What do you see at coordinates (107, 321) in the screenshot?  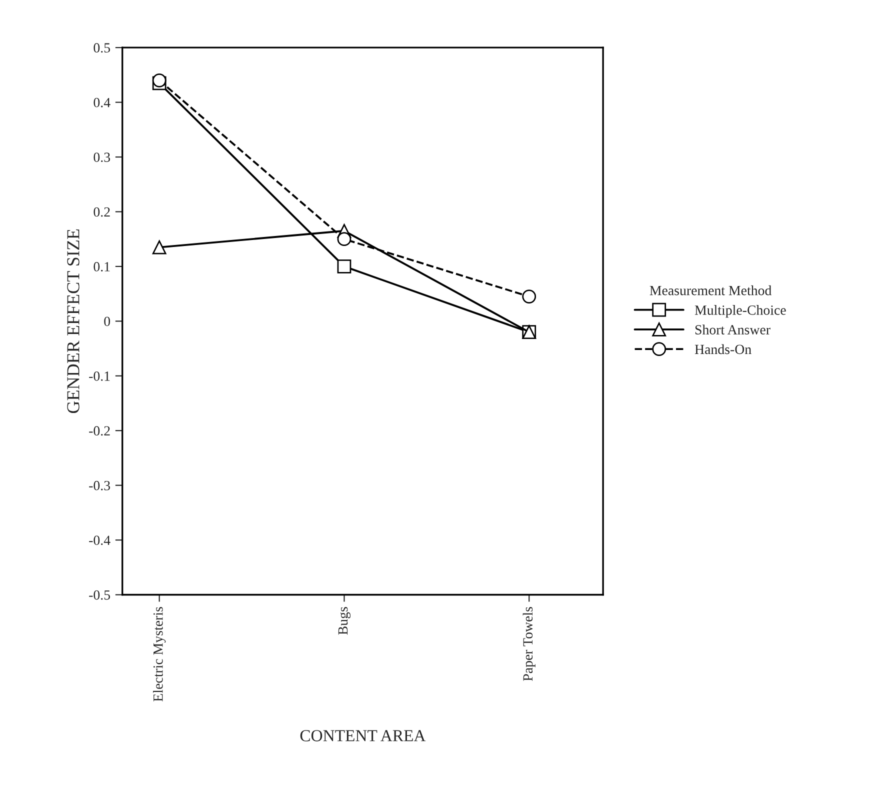 I see `y-tick-label: 0` at bounding box center [107, 321].